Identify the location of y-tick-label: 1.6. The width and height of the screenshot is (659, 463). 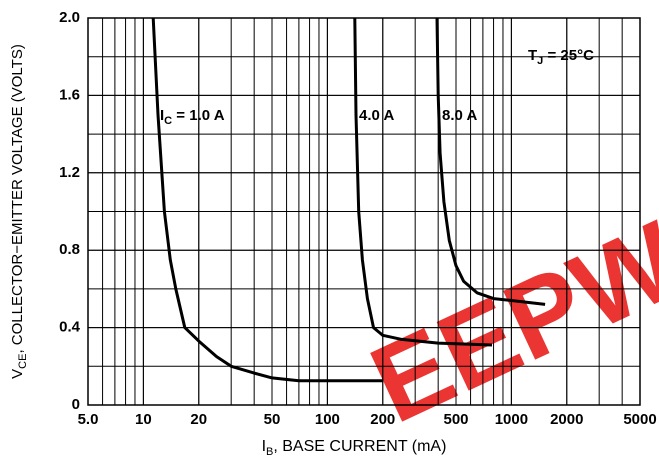
(69, 94).